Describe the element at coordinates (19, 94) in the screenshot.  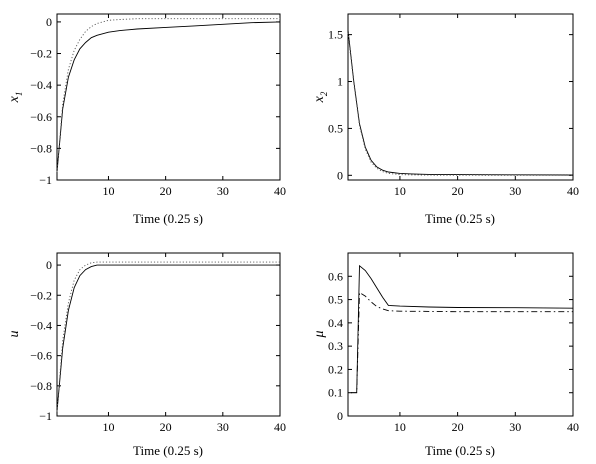
I see `y-axis-label-subscript: 1` at that location.